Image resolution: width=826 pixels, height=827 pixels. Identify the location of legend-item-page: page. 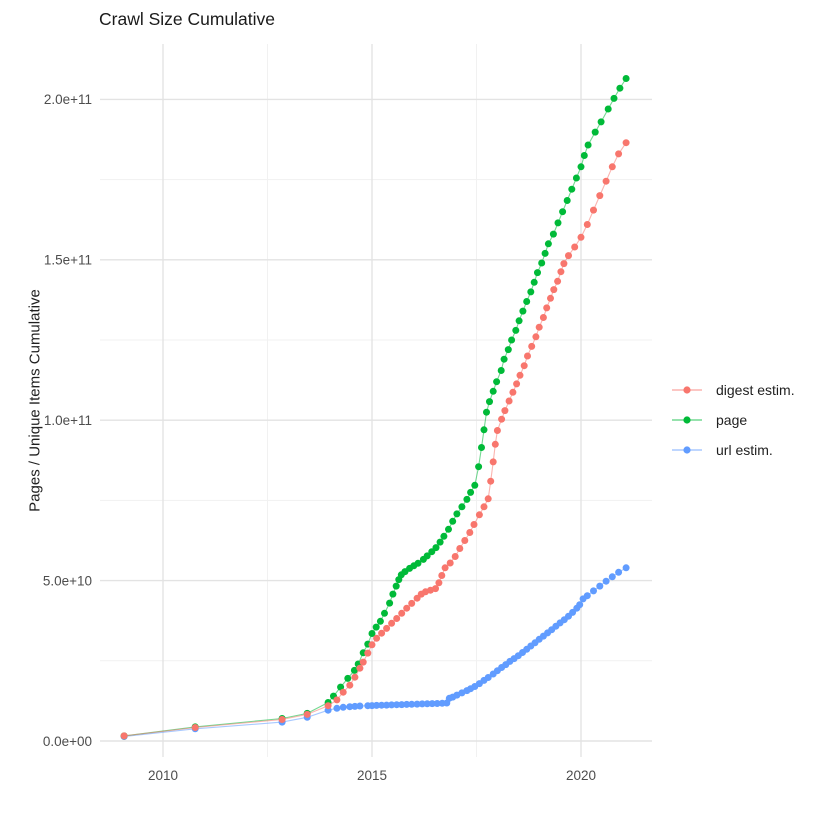
(732, 420).